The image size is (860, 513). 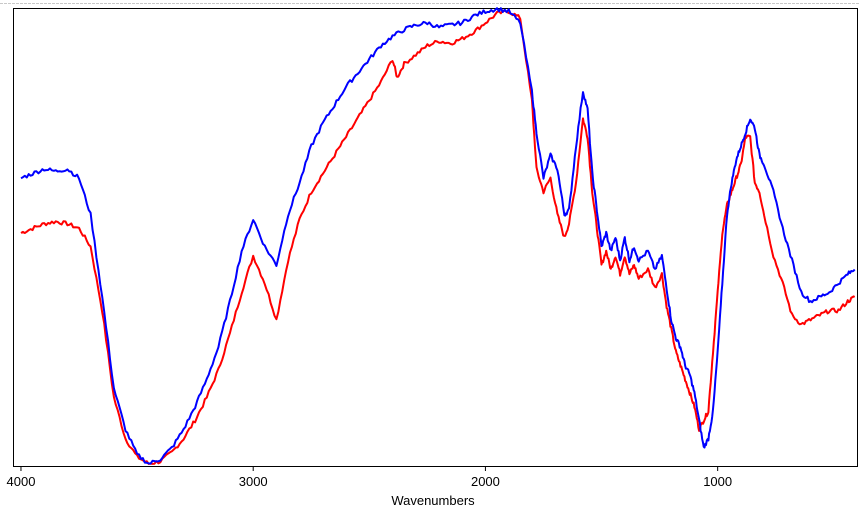 What do you see at coordinates (253, 481) in the screenshot?
I see `x-tick-label: 3000` at bounding box center [253, 481].